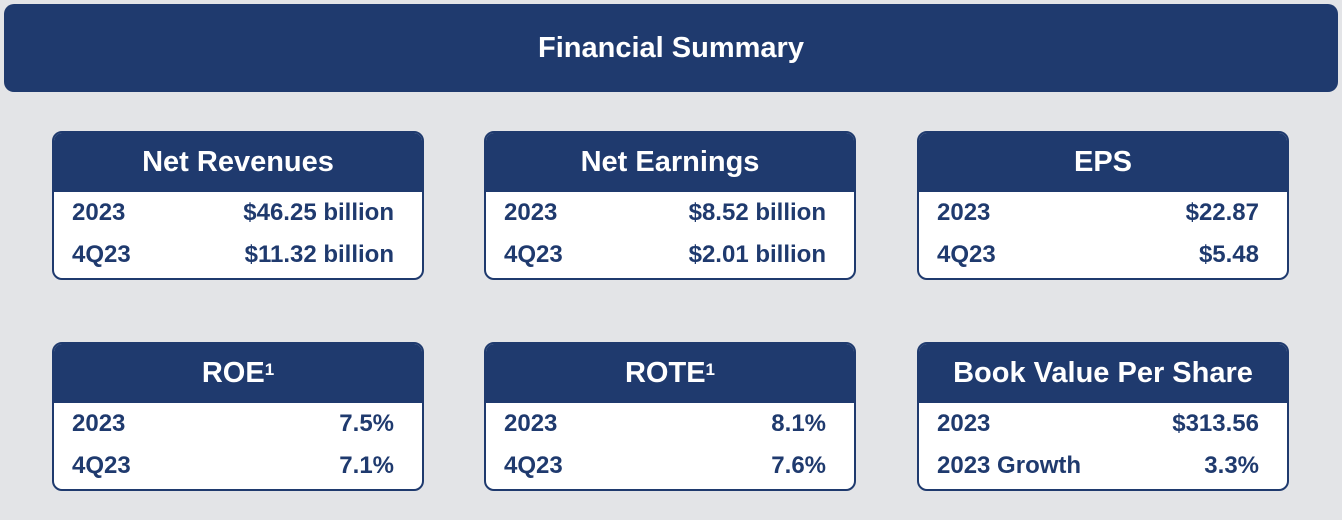  What do you see at coordinates (1231, 465) in the screenshot?
I see `row-value: 3.3%` at bounding box center [1231, 465].